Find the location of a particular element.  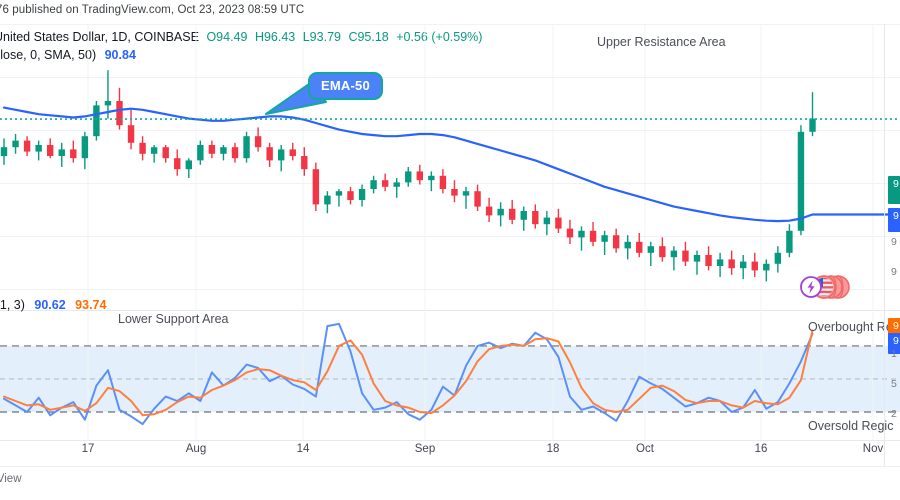

stoch-d-value: 93.74 is located at coordinates (91, 305).